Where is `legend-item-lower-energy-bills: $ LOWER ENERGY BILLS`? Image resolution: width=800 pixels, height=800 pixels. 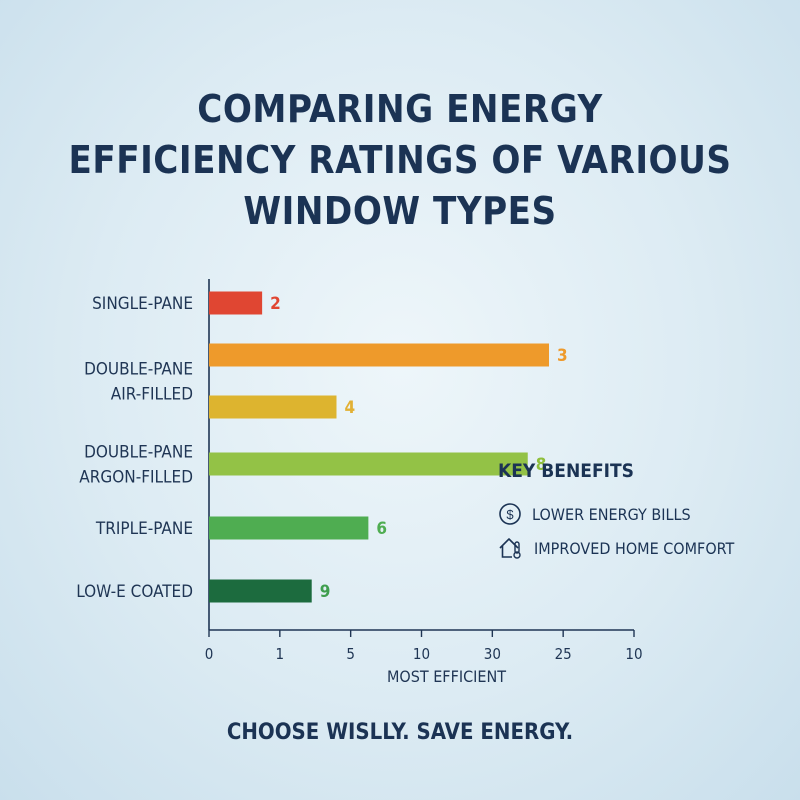
legend-item-lower-energy-bills: $ LOWER ENERGY BILLS is located at coordinates (643, 514).